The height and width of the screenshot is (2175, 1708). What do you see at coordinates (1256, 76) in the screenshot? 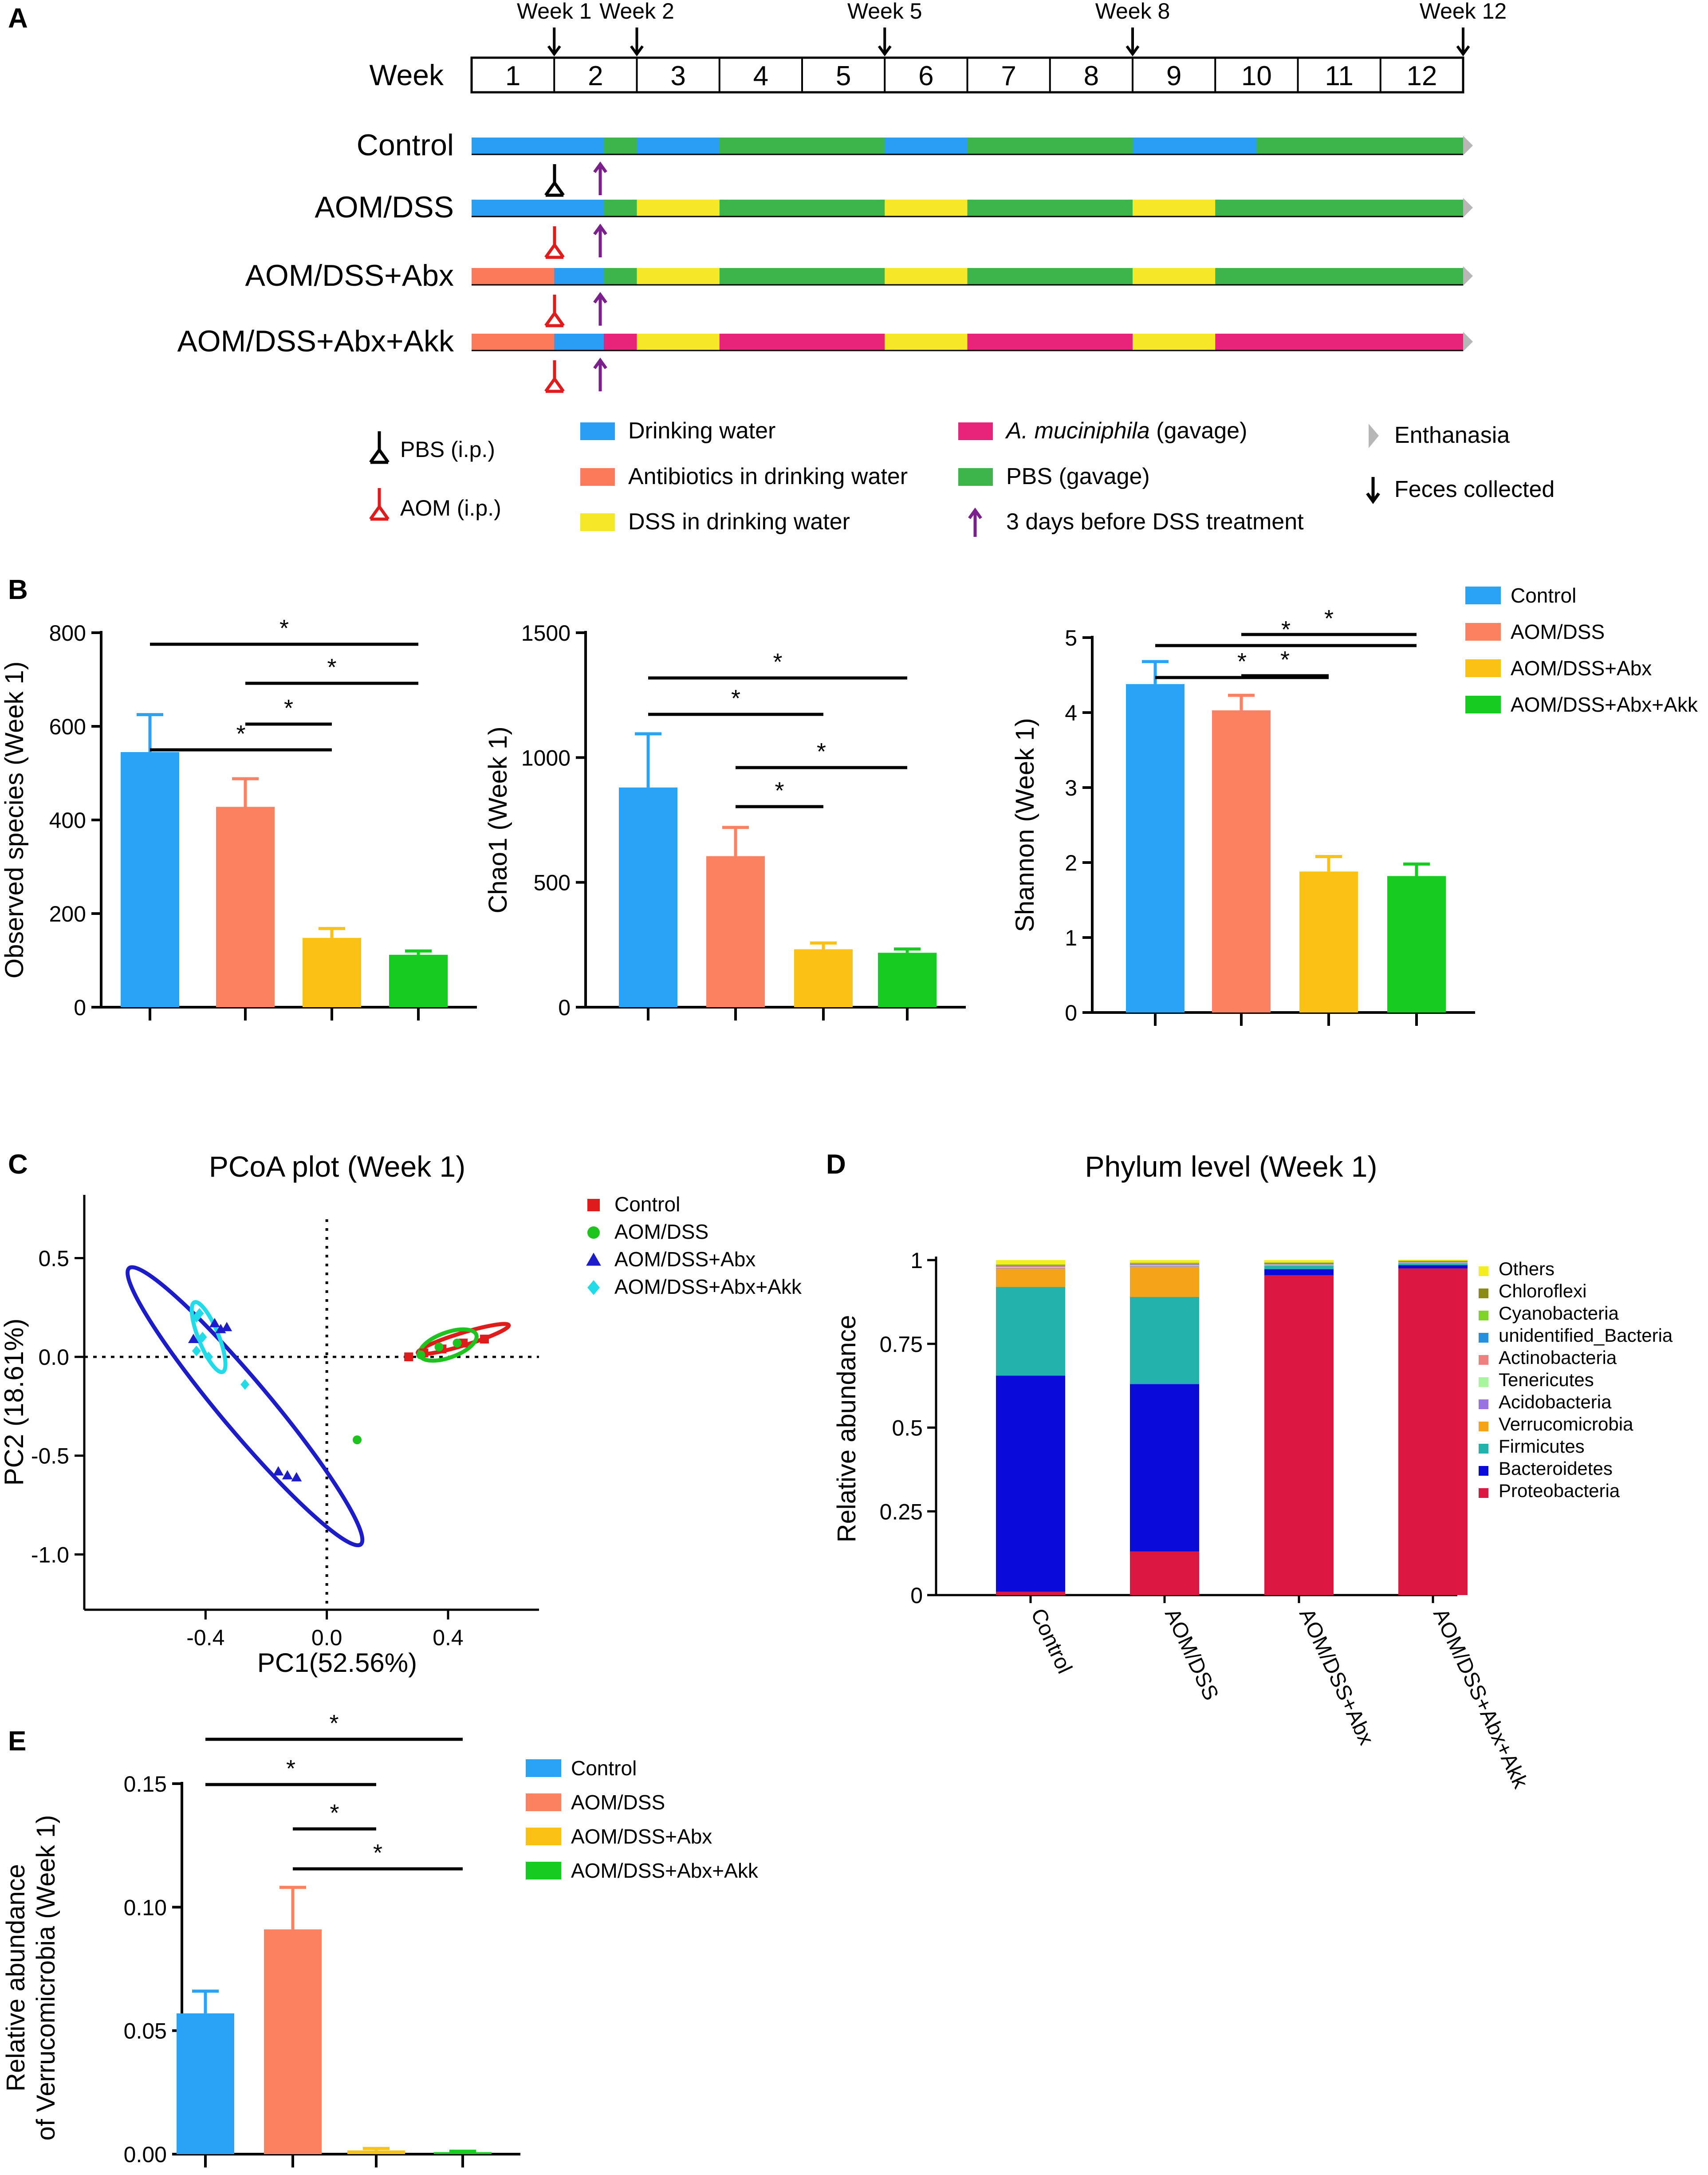
I see `week-cell-10: 10` at bounding box center [1256, 76].